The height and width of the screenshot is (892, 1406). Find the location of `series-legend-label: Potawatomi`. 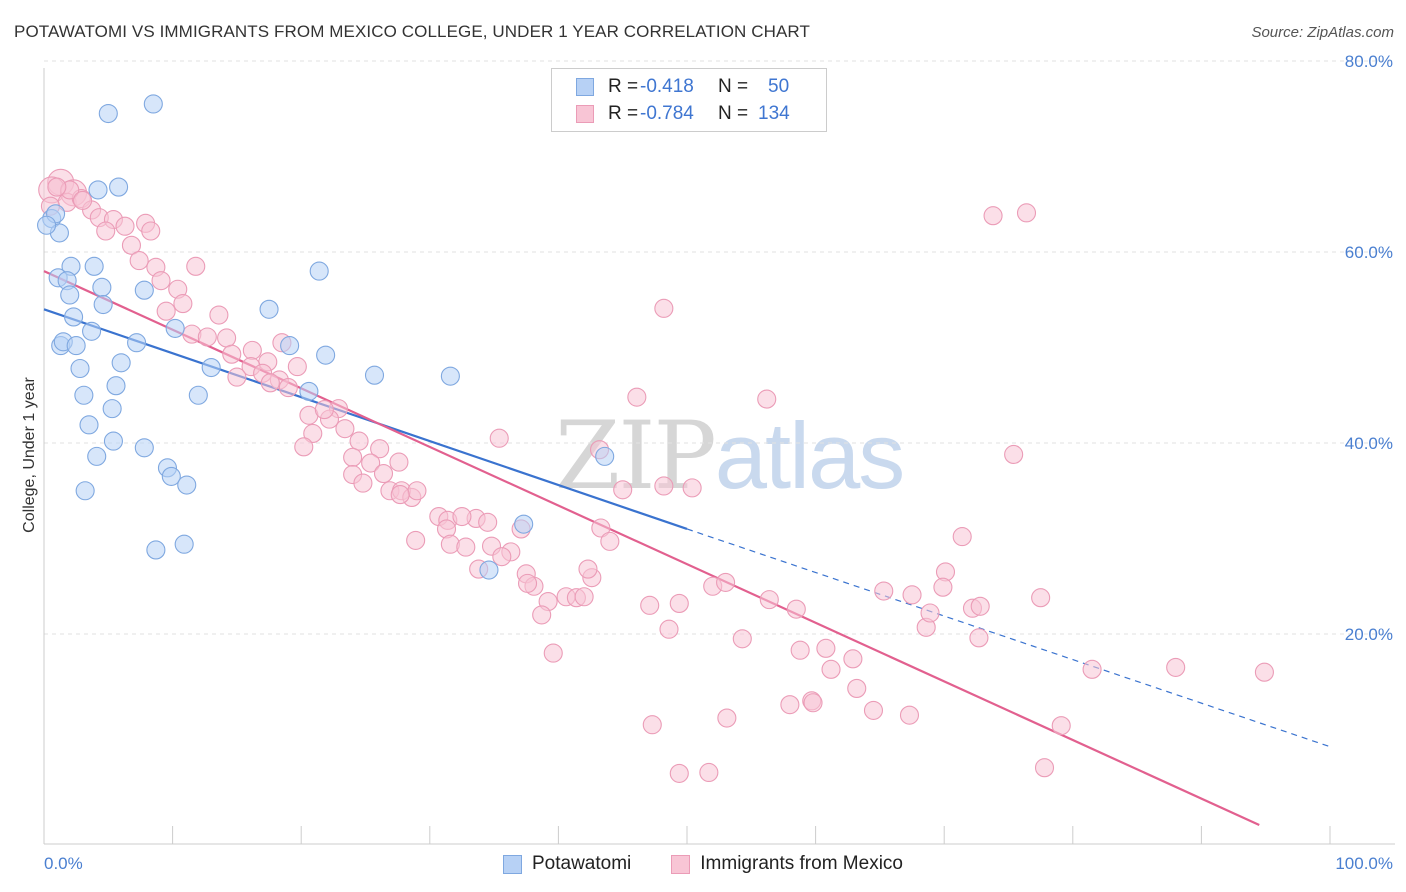

series-legend-label: Potawatomi is located at coordinates (582, 863).